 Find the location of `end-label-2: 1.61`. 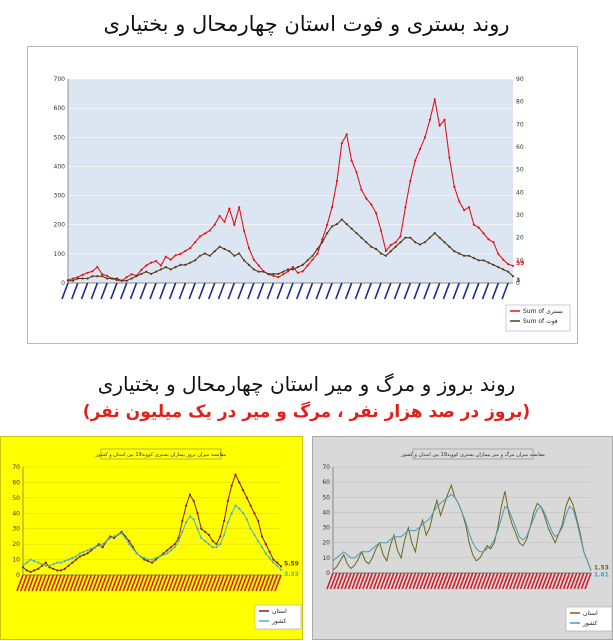

end-label-2: 1.61 is located at coordinates (601, 575).